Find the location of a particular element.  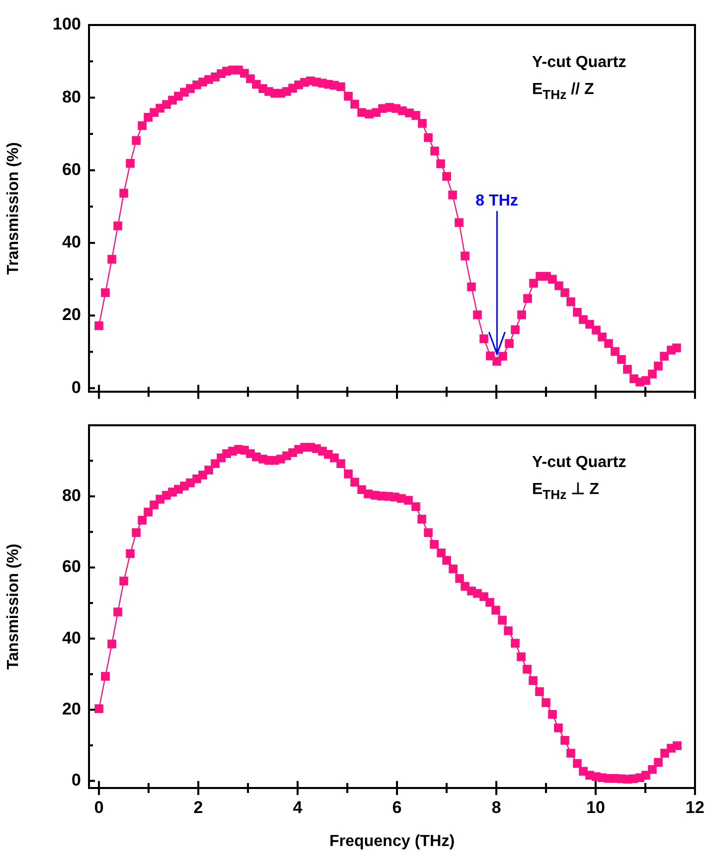

y-axis-title: Tansmission (%) is located at coordinates (13, 607).